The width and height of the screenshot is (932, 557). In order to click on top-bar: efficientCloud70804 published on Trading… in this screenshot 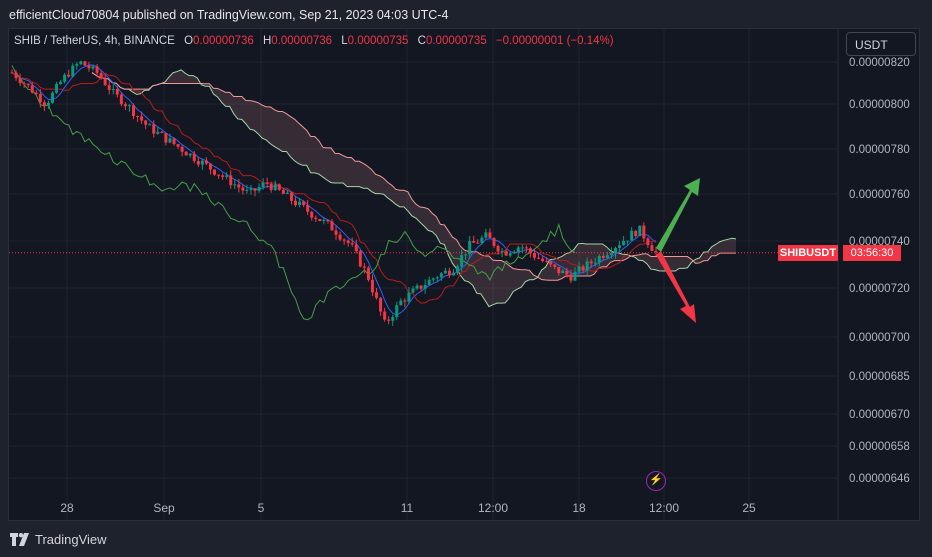, I will do `click(466, 14)`.